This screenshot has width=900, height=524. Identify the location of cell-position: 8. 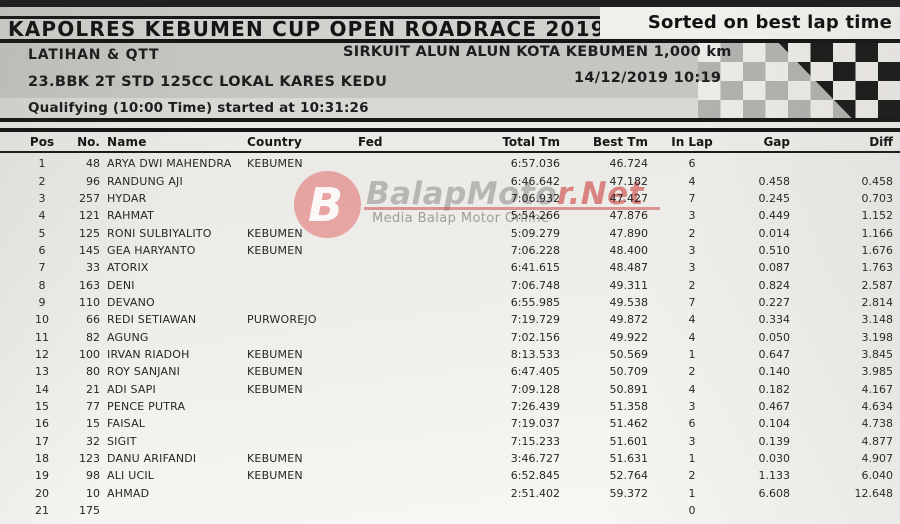
(42, 285).